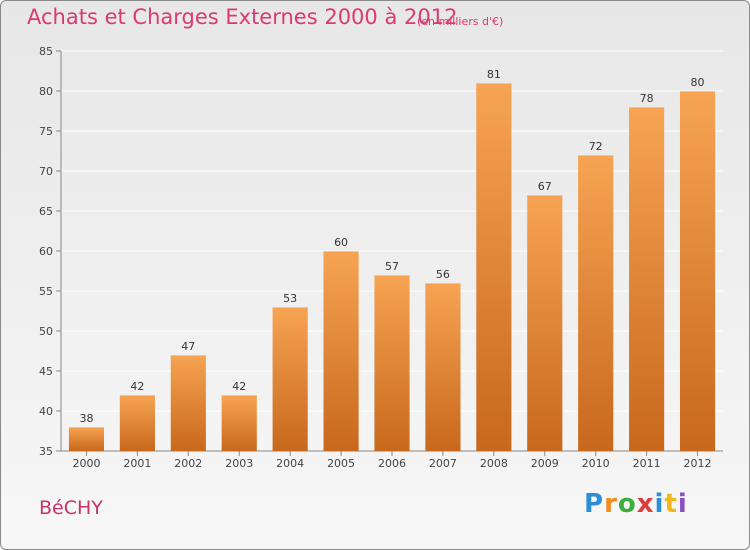  Describe the element at coordinates (242, 17) in the screenshot. I see `chart-title: Achats et Charges Externes 2000 à 2012` at that location.